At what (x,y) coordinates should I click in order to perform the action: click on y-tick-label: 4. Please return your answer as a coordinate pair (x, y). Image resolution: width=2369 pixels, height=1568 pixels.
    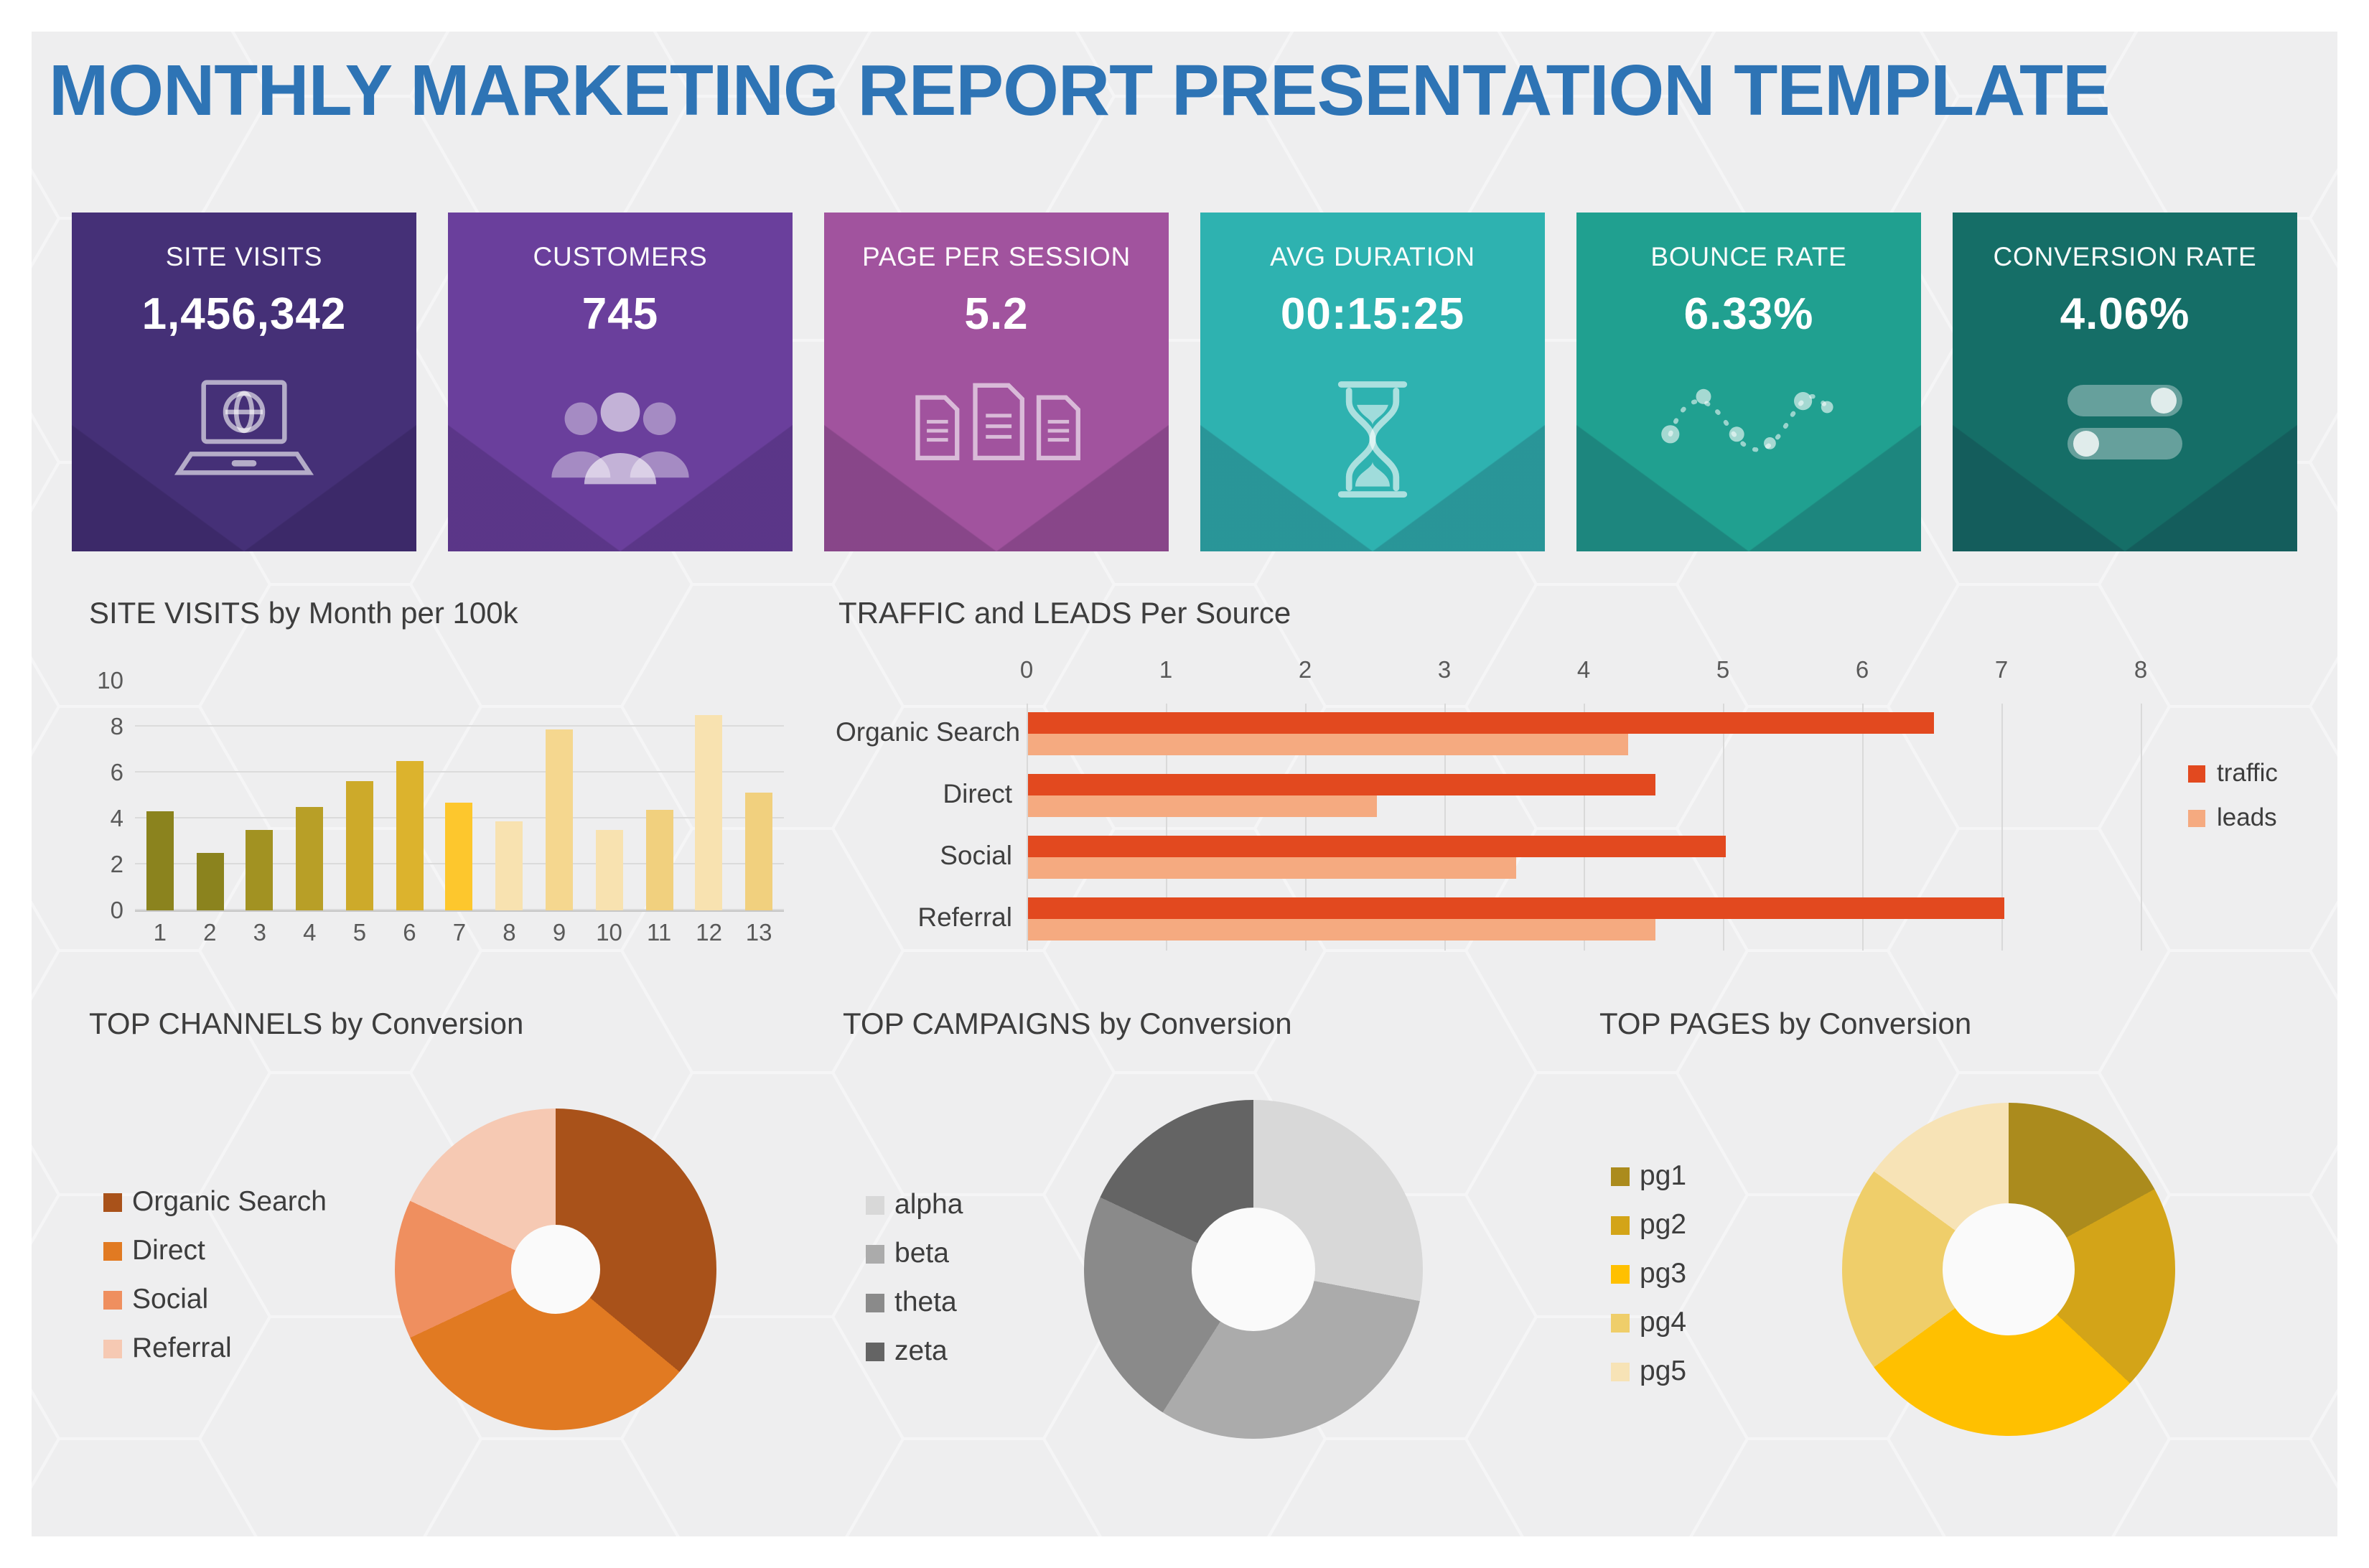
    Looking at the image, I should click on (117, 819).